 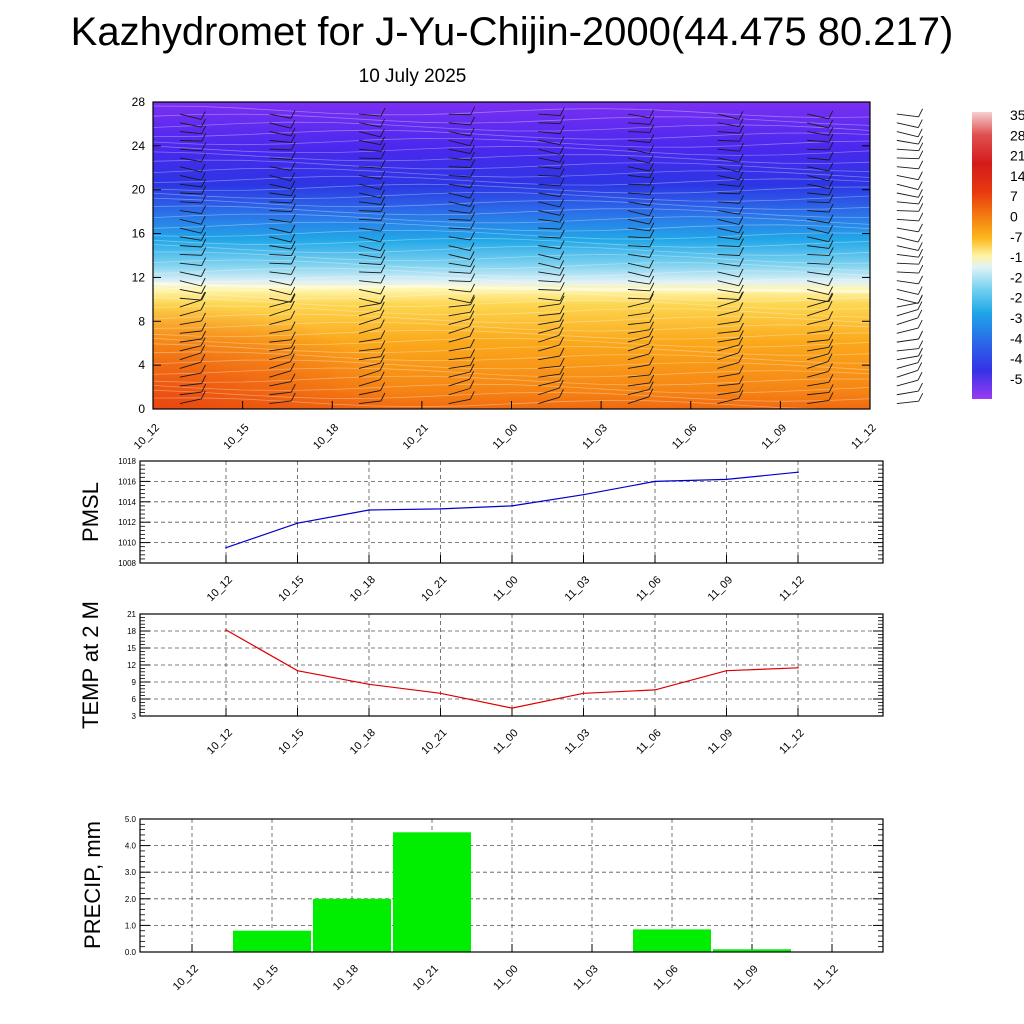 I want to click on y-tick-label: 3.0, so click(x=131, y=872).